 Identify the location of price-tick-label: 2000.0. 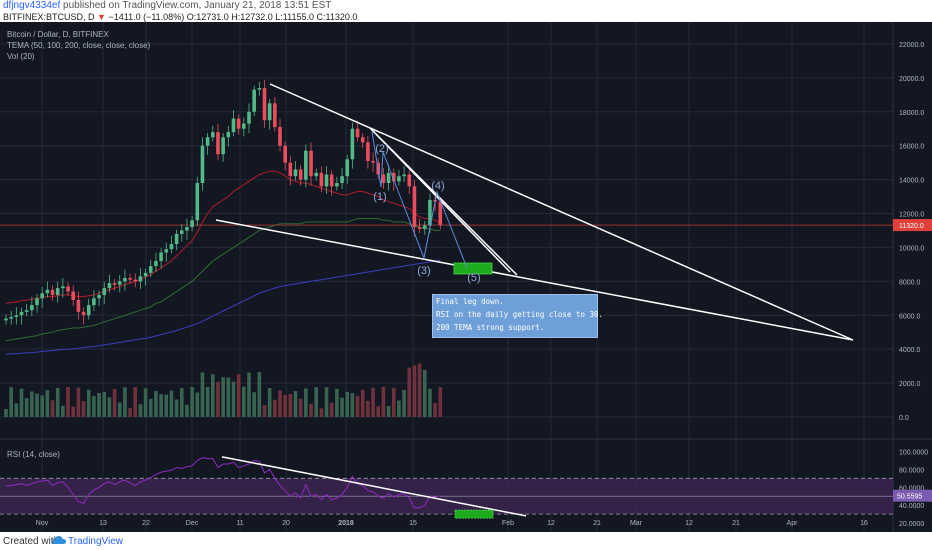
(910, 384).